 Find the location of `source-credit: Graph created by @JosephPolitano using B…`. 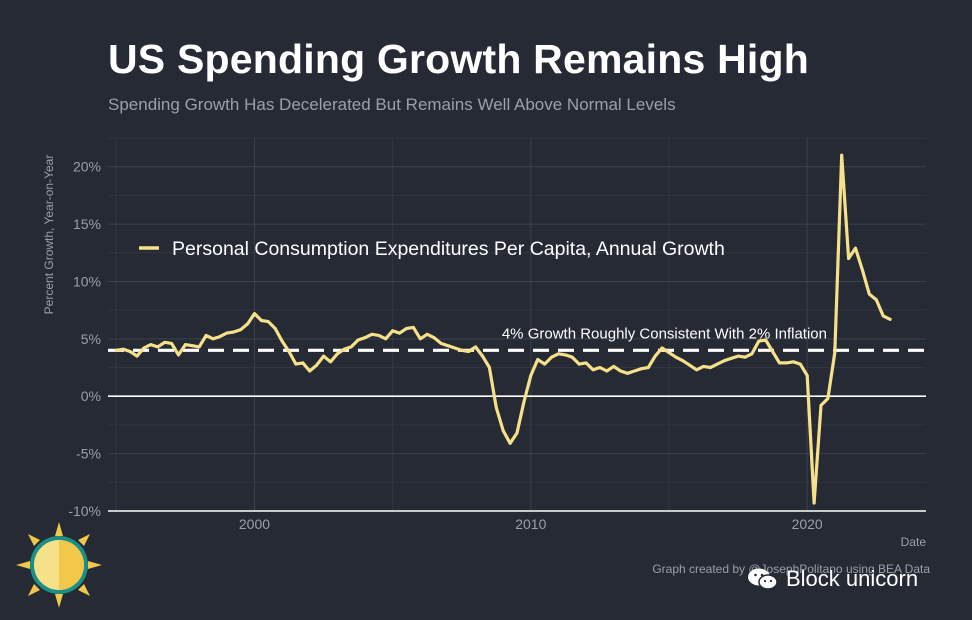

source-credit: Graph created by @JosephPolitano using B… is located at coordinates (791, 569).